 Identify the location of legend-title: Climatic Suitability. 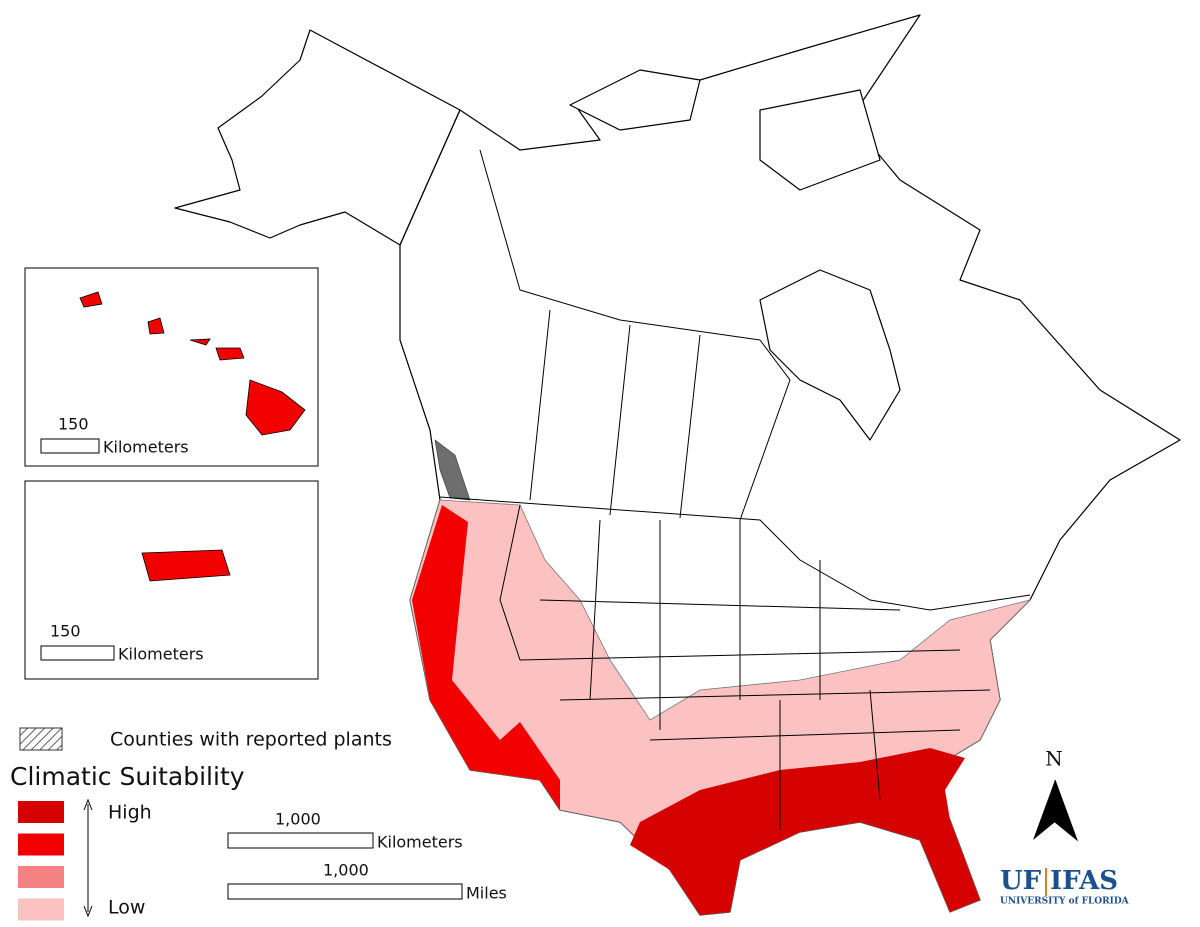
(127, 776).